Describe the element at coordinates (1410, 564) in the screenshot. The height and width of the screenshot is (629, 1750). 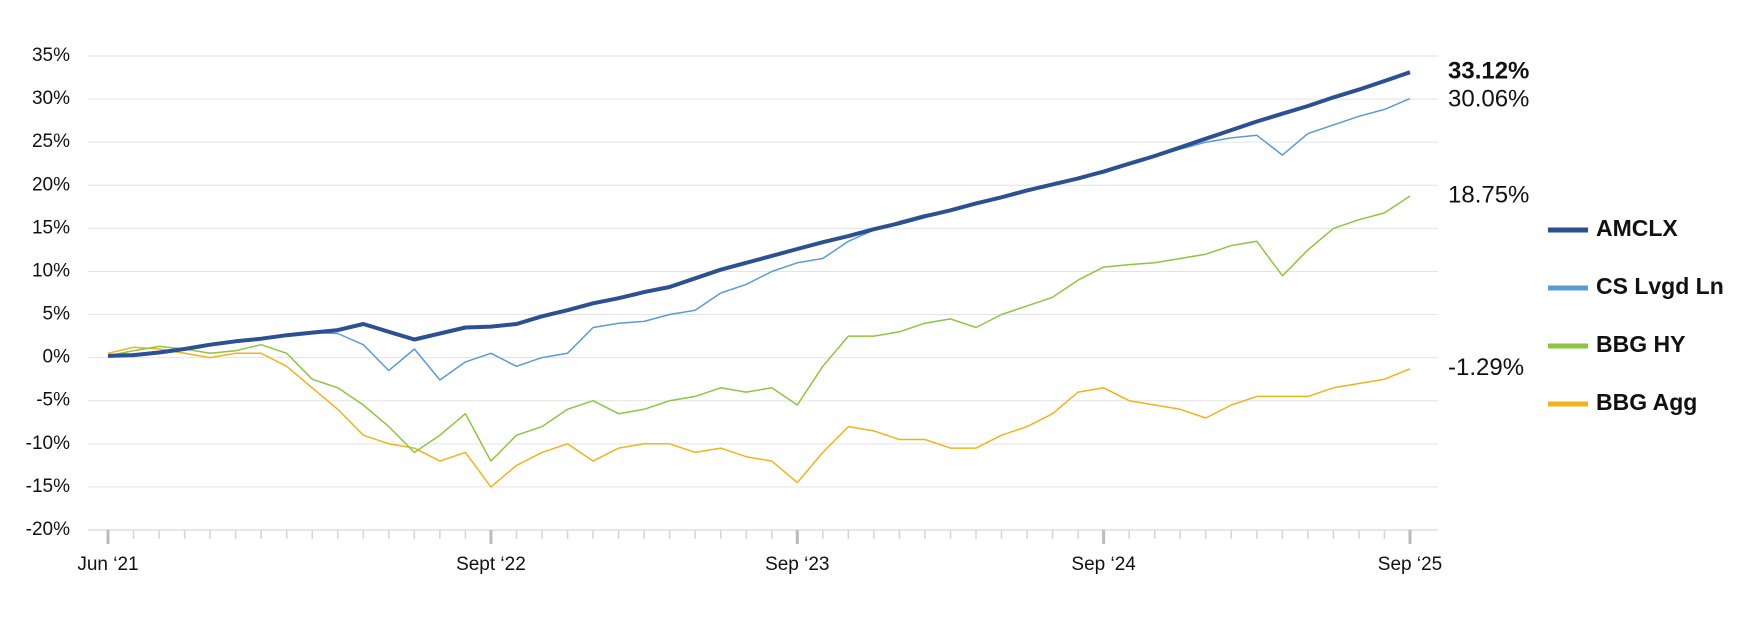
I see `x-tick-label: Sep ‘25` at that location.